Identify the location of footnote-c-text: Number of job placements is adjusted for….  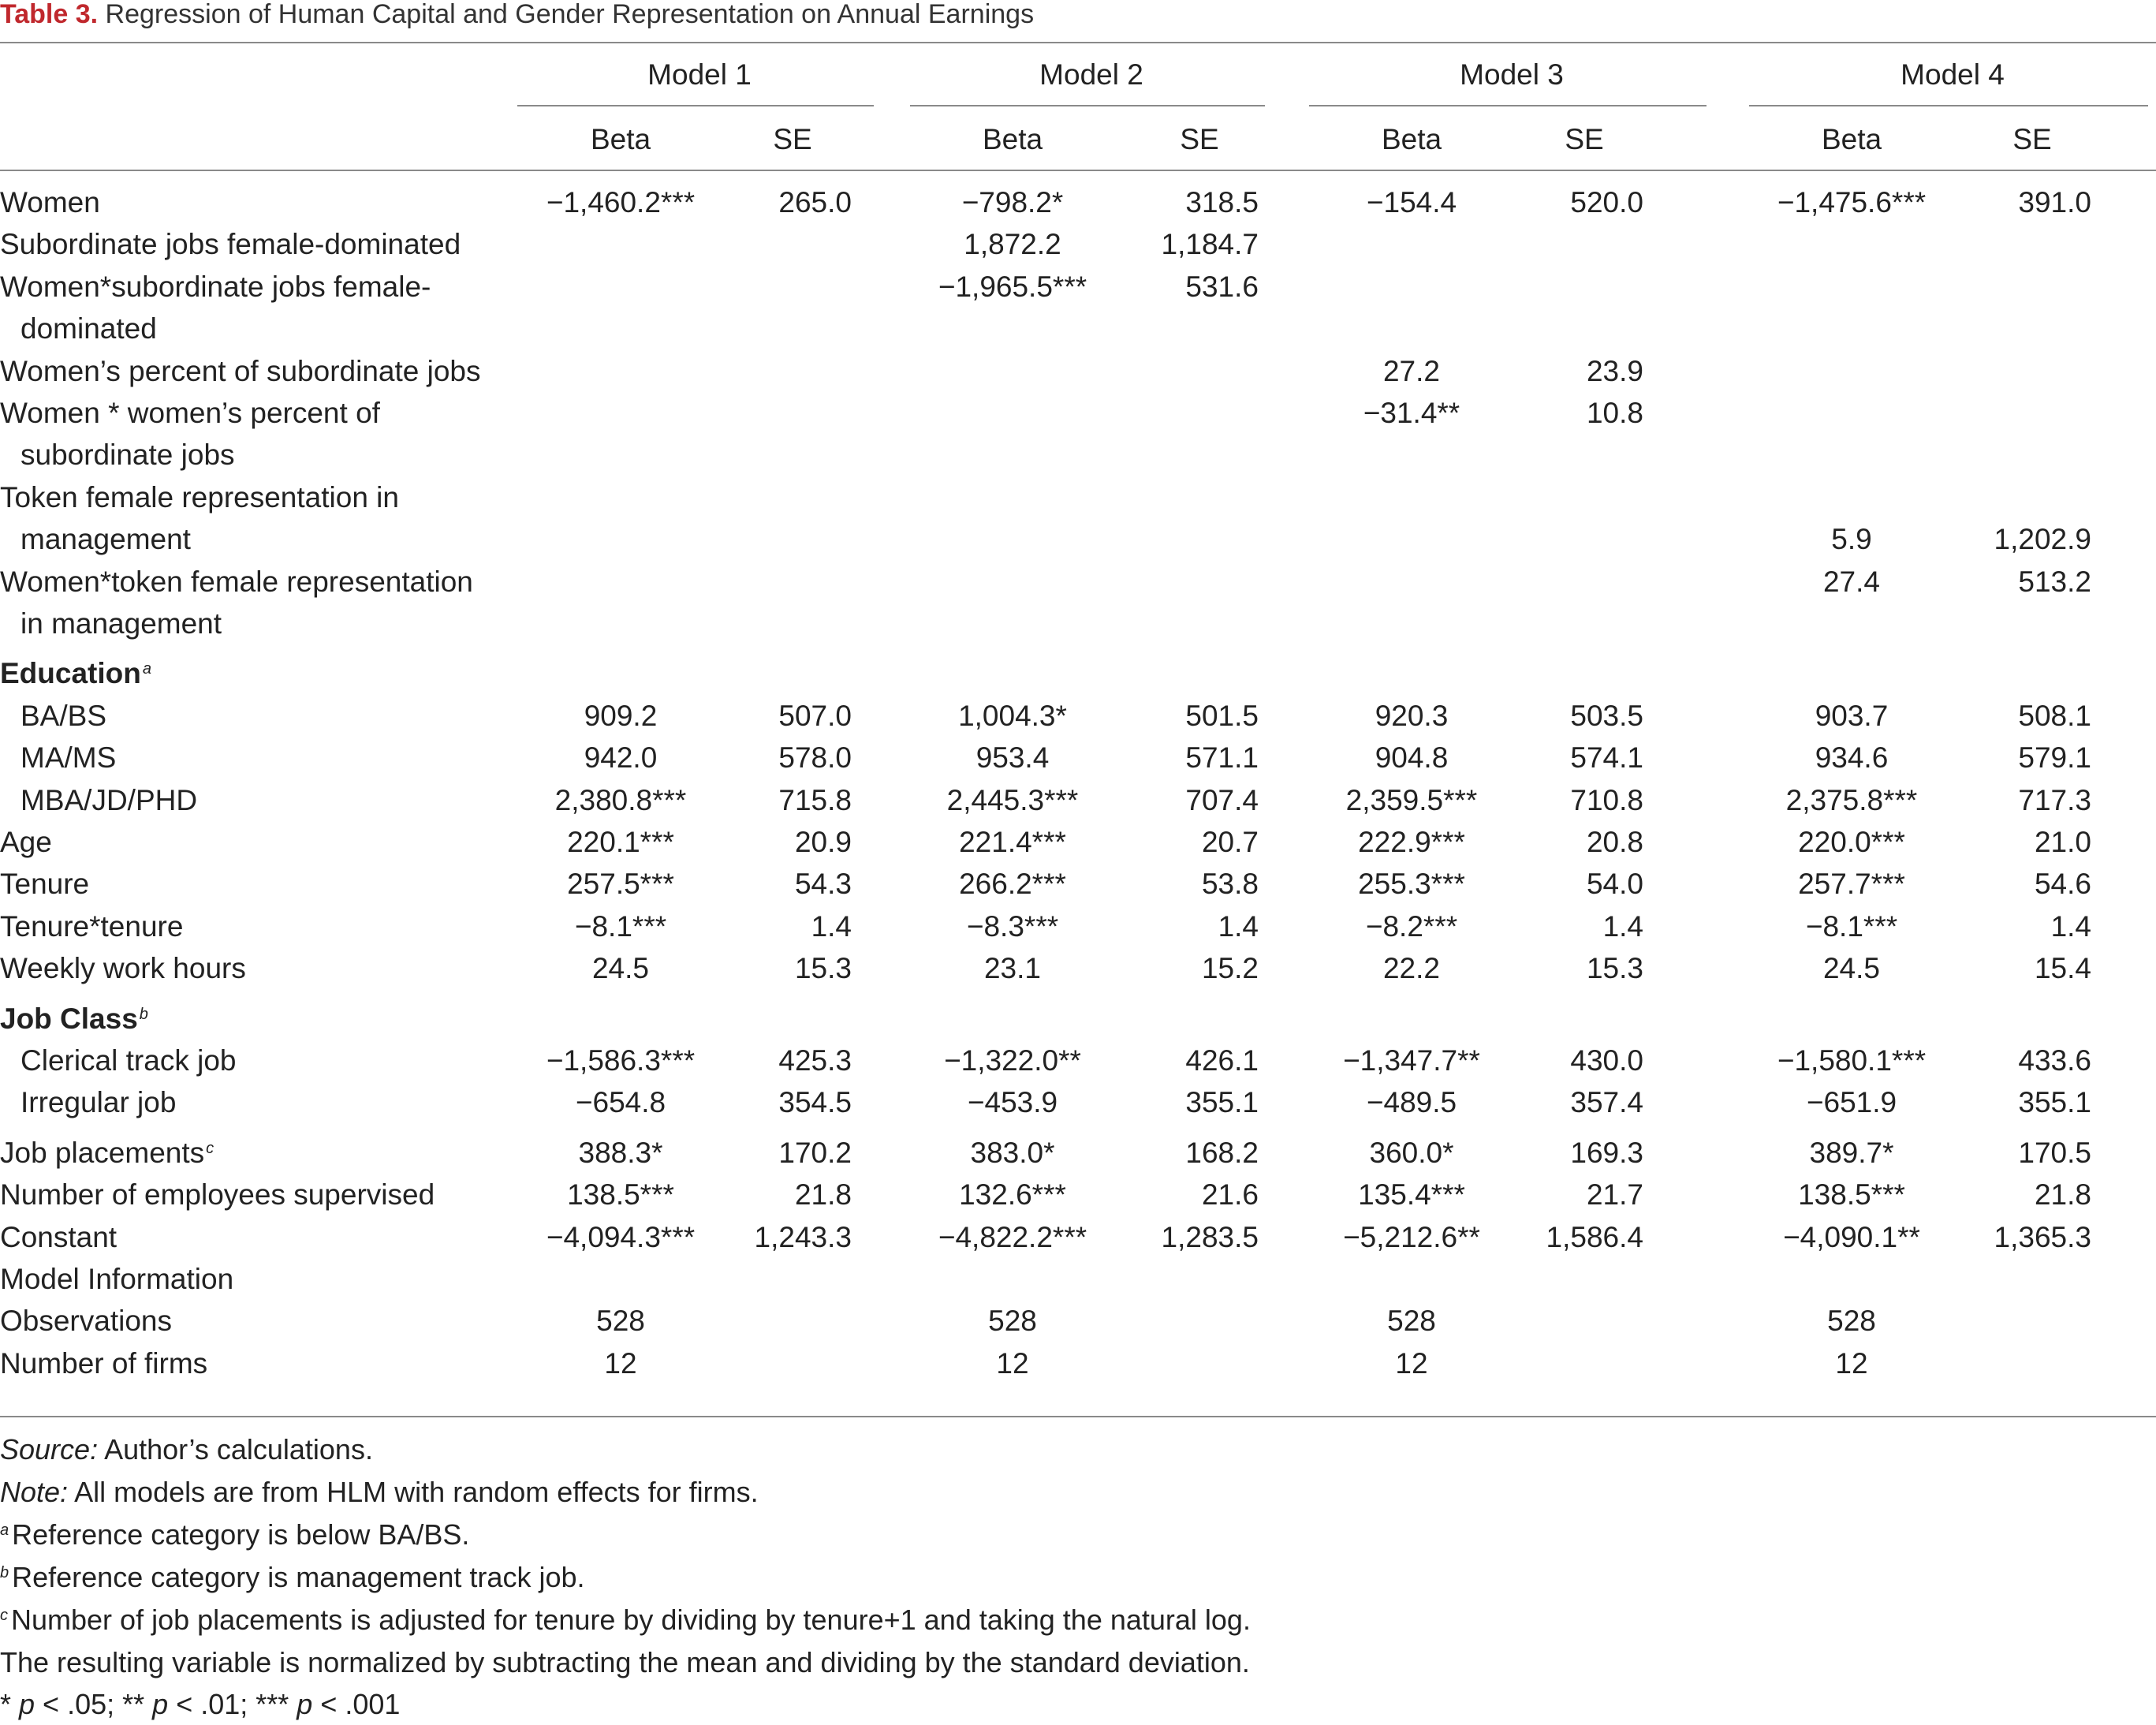
(631, 1620).